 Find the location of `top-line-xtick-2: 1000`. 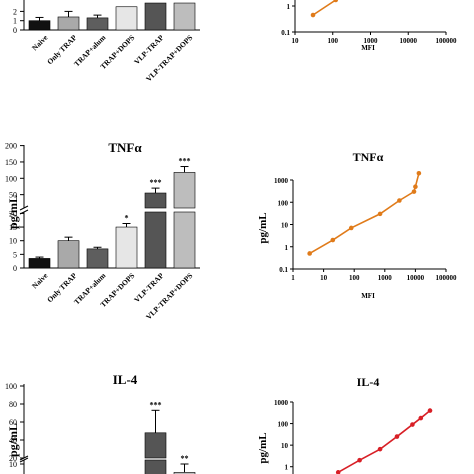

top-line-xtick-2: 1000 is located at coordinates (371, 41).